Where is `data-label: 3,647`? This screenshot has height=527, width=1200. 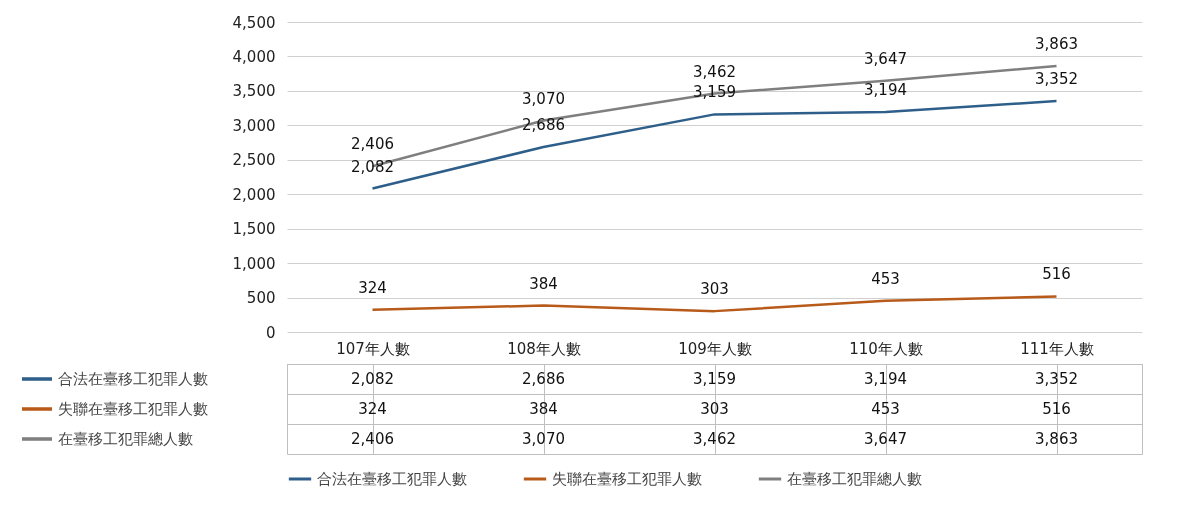 data-label: 3,647 is located at coordinates (885, 439).